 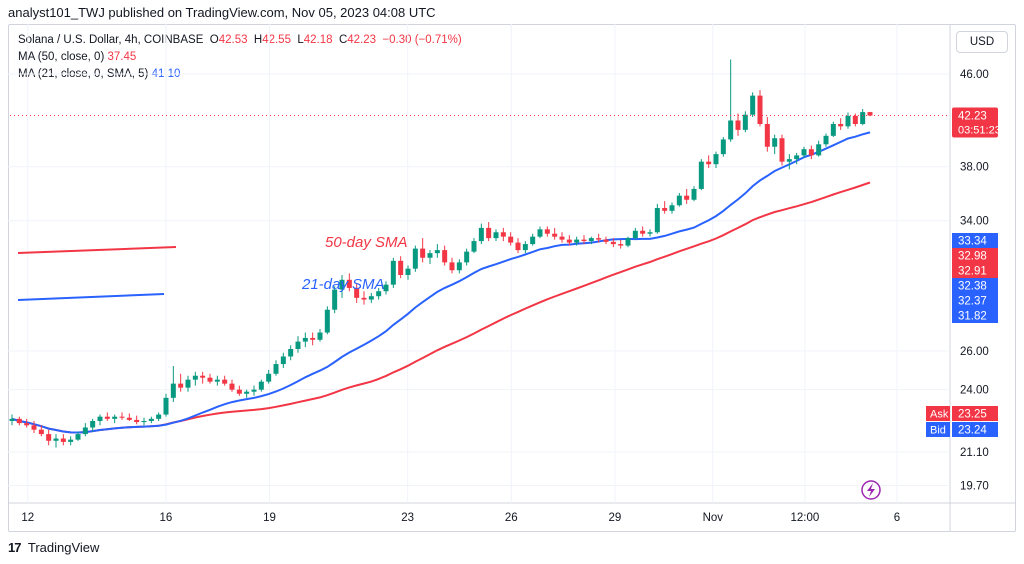 I want to click on currency-button: USD, so click(x=982, y=42).